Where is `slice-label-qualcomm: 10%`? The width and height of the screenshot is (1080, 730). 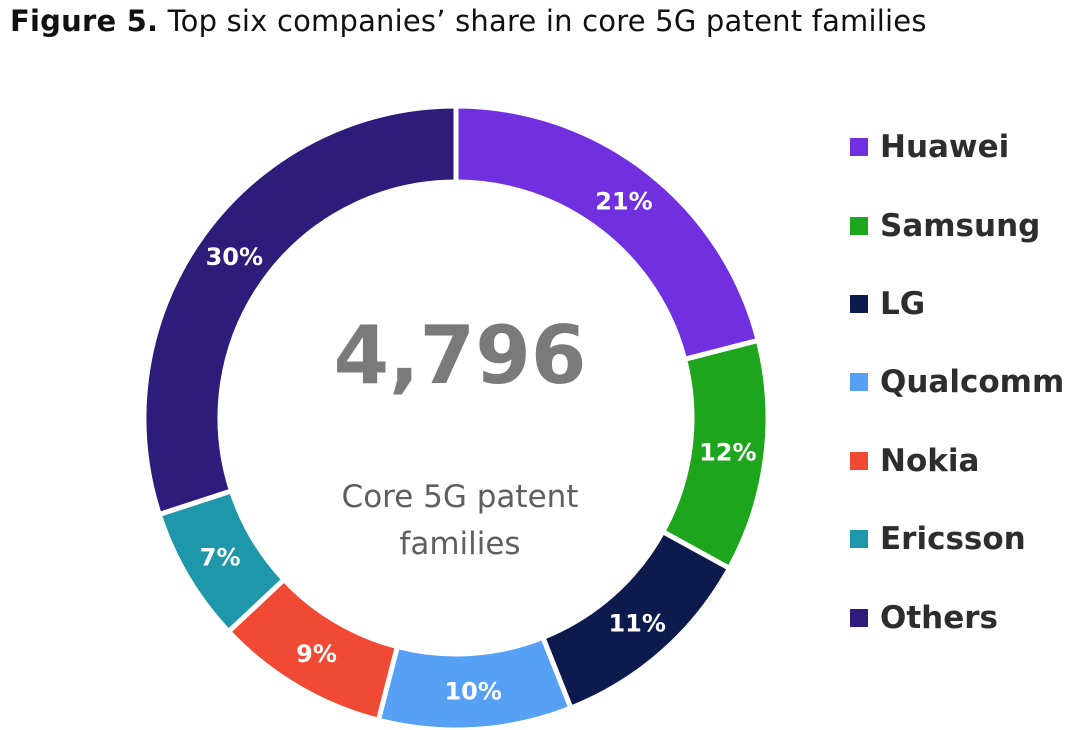 slice-label-qualcomm: 10% is located at coordinates (472, 691).